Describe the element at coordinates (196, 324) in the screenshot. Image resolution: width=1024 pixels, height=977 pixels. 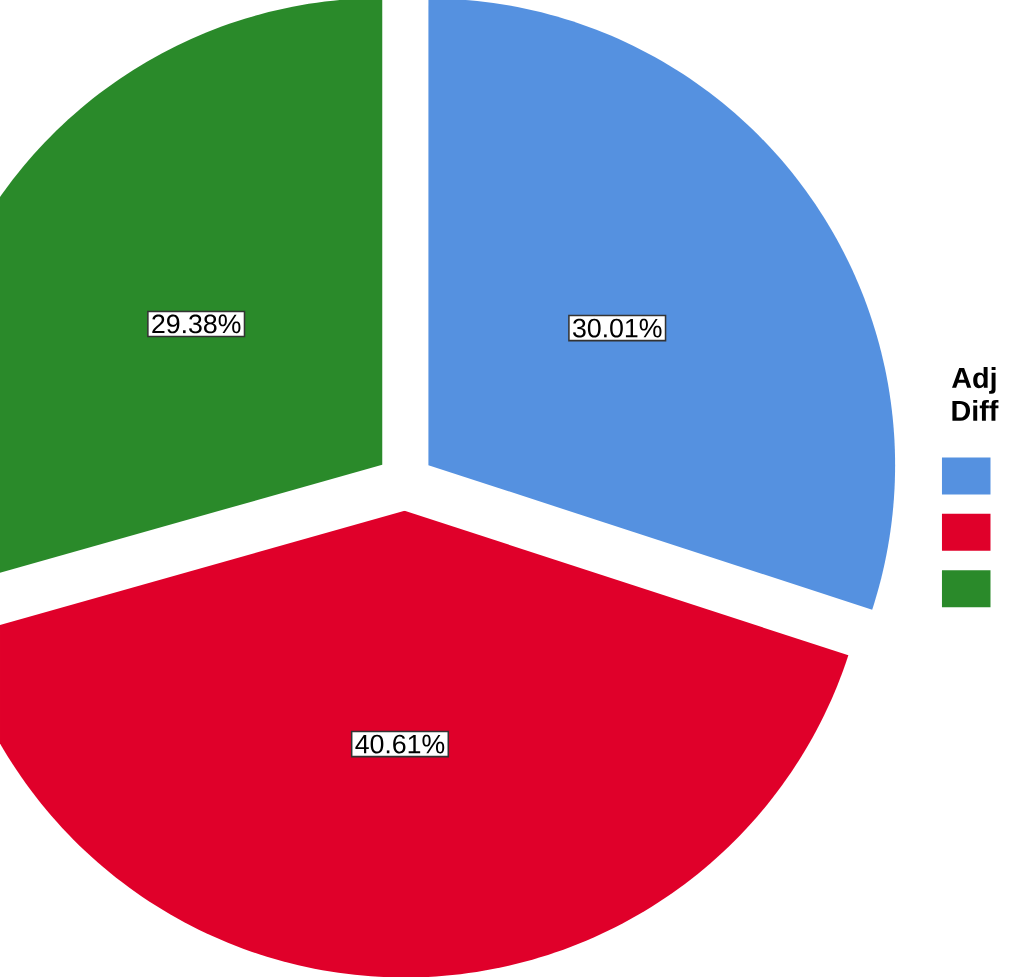
I see `data-label: 29.38%` at that location.